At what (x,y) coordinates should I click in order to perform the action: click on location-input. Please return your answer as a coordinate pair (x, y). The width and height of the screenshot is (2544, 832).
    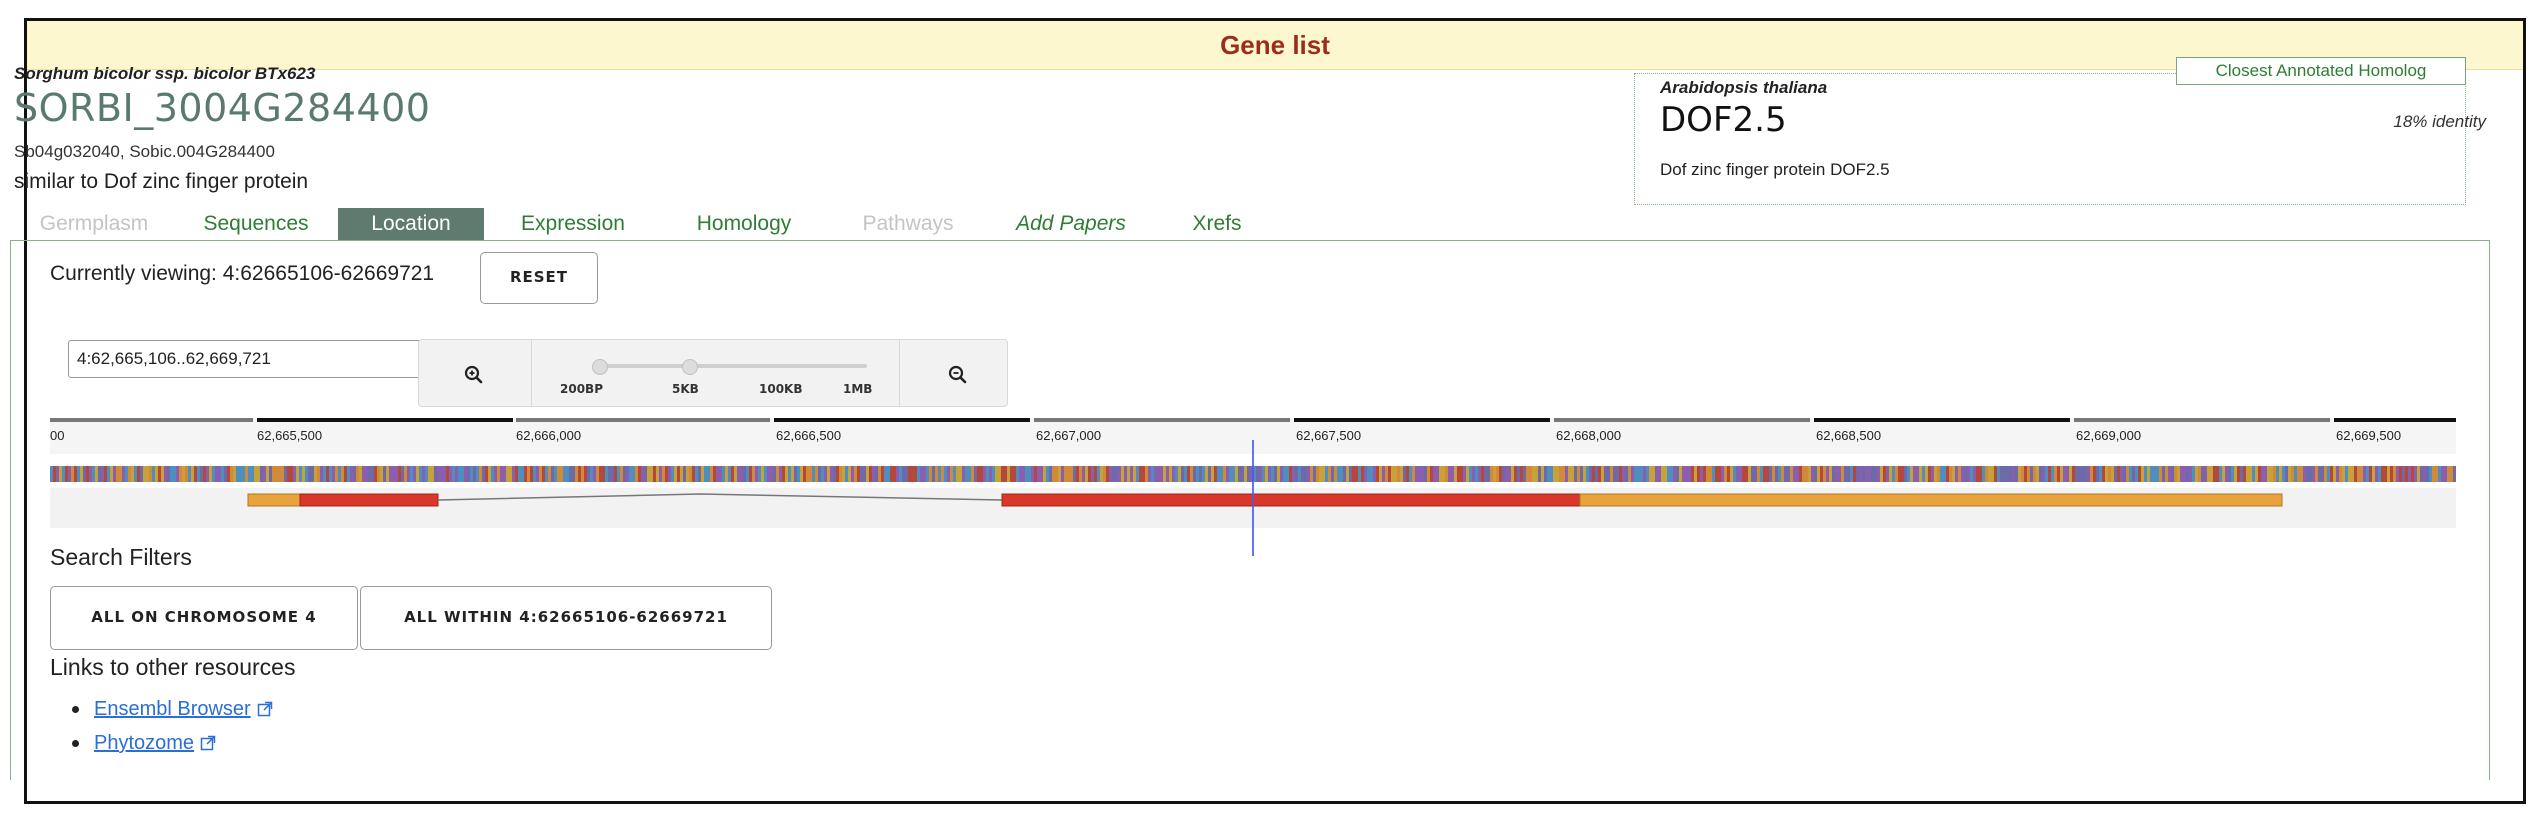
    Looking at the image, I should click on (256, 359).